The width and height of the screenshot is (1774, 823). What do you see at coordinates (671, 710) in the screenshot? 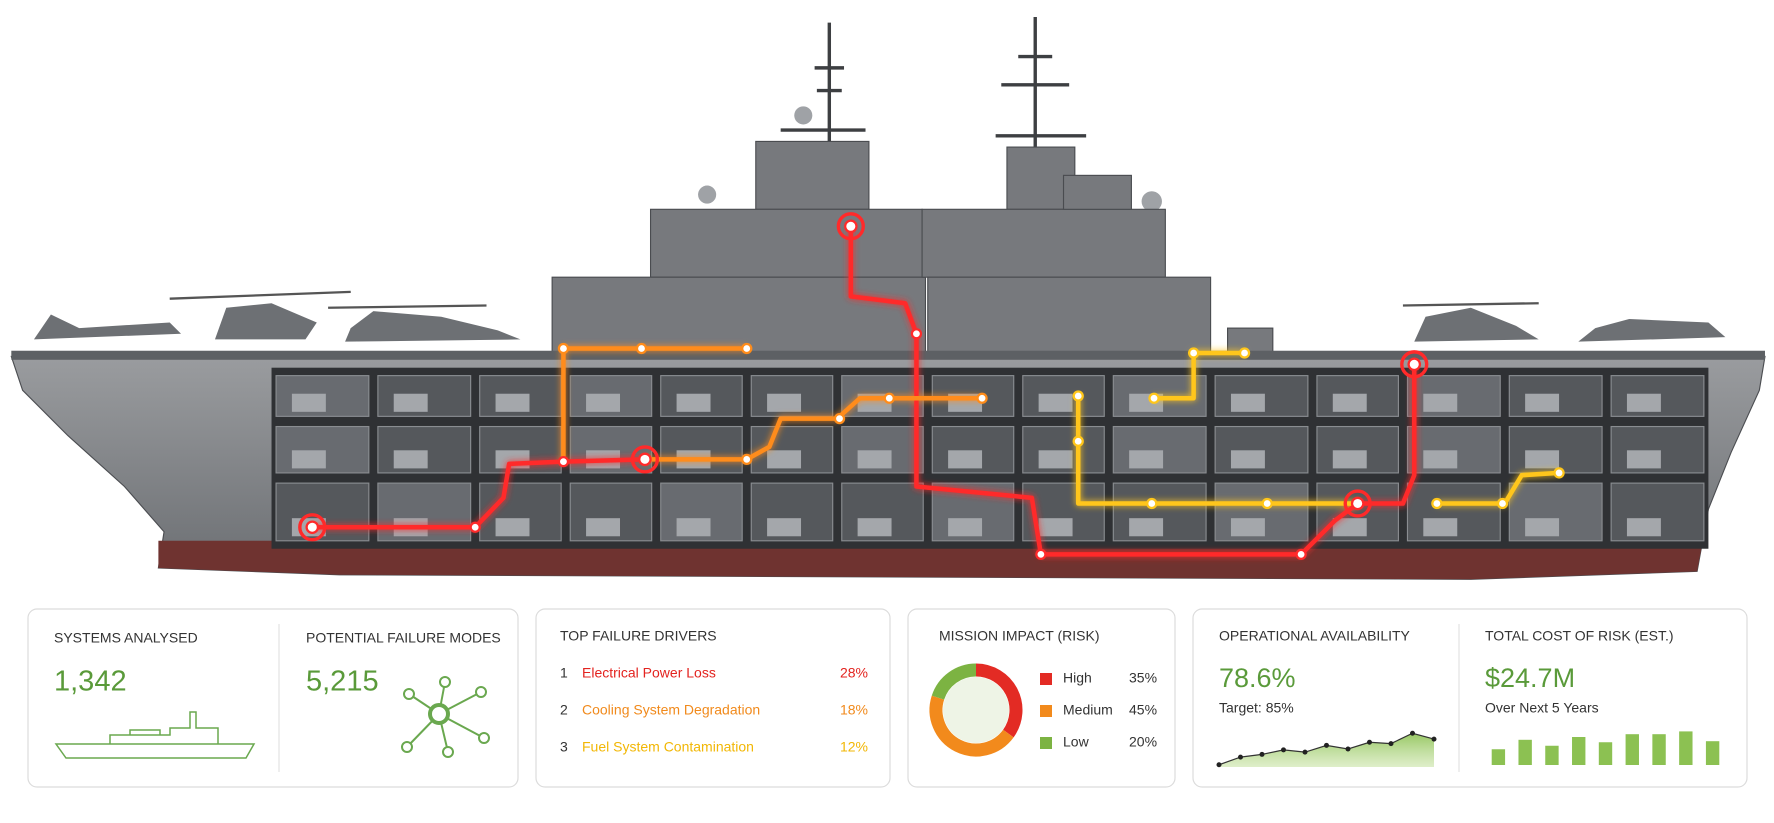
I see `driver-name: Cooling System Degradation` at bounding box center [671, 710].